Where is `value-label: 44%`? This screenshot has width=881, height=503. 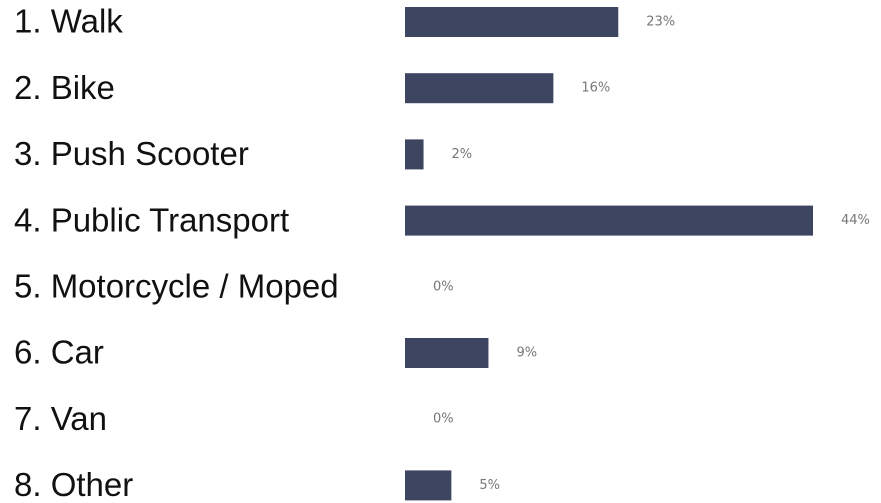 value-label: 44% is located at coordinates (855, 220).